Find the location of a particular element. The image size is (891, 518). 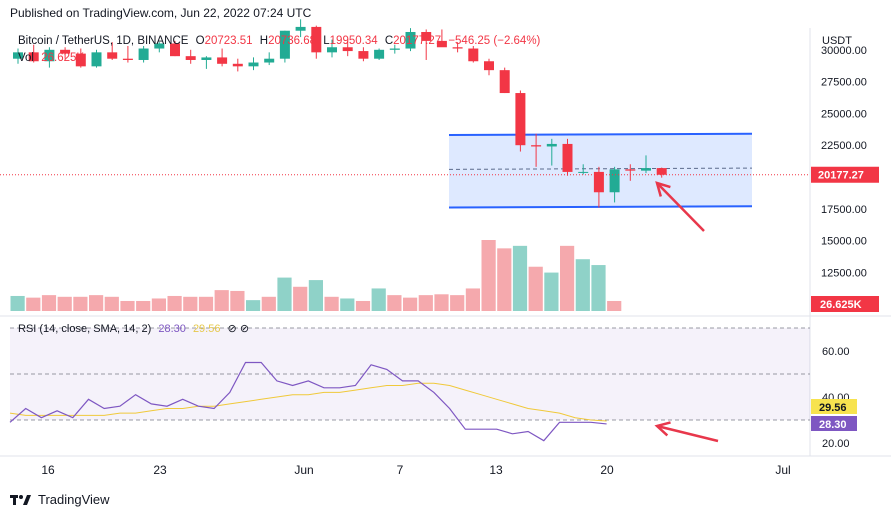

last-price-label: 20177.27 is located at coordinates (841, 176).